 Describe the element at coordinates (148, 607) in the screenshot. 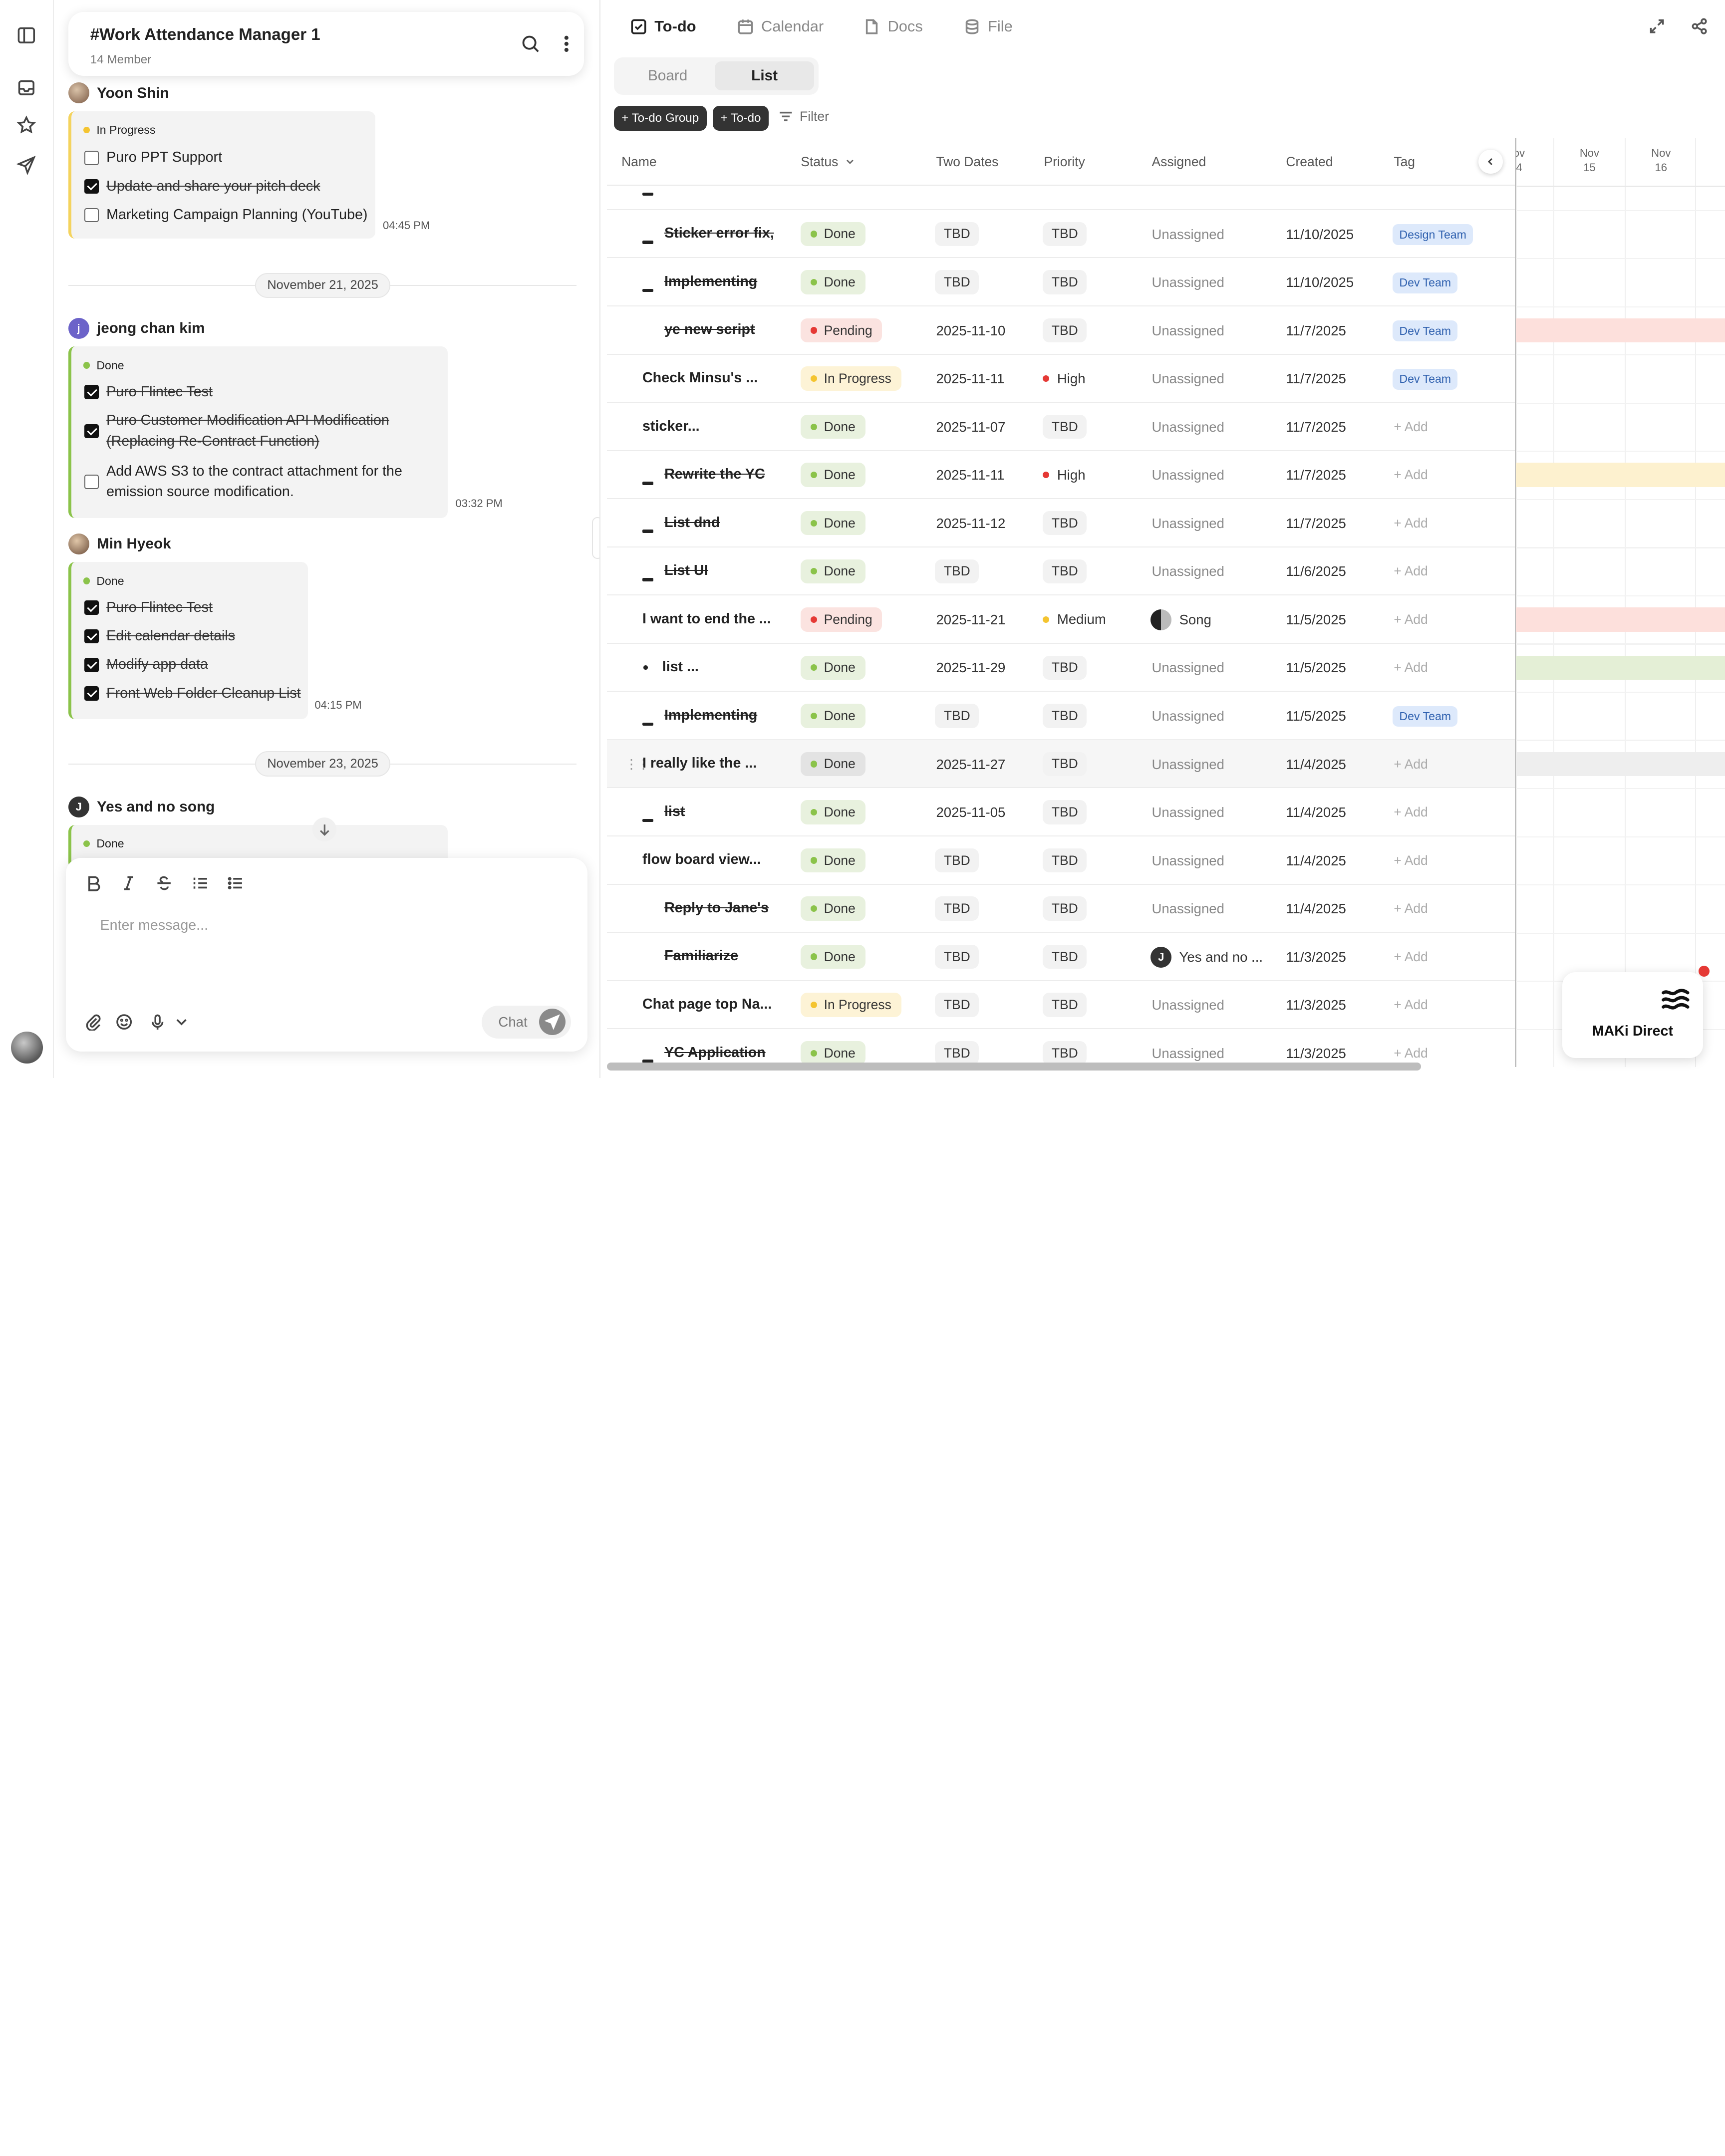

I see `todo-item: Puro Flintec Test` at that location.